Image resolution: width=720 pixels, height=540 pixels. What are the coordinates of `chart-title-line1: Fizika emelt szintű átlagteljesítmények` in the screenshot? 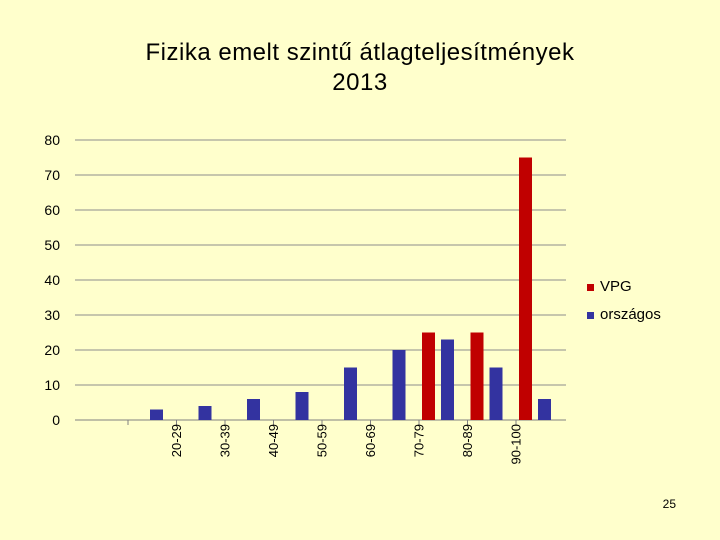 It's located at (360, 52).